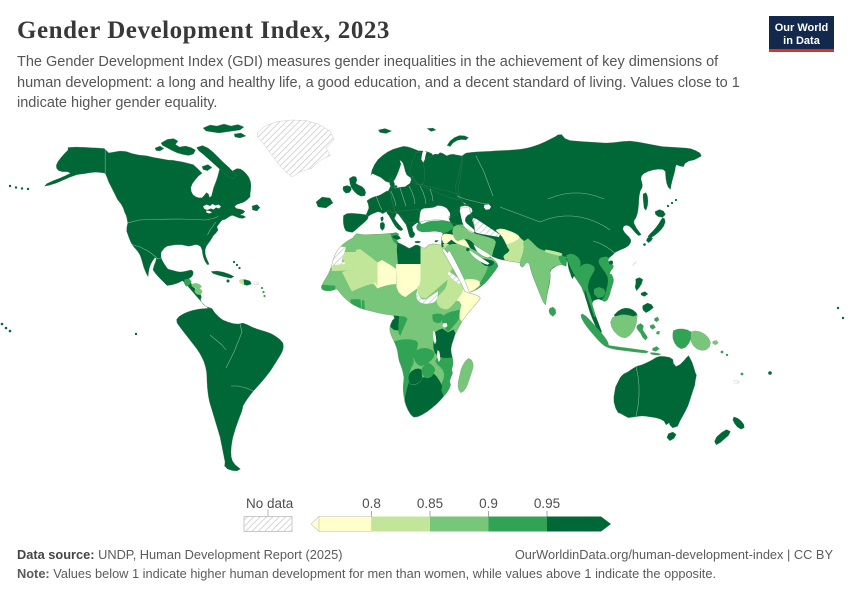 The height and width of the screenshot is (600, 850). What do you see at coordinates (547, 503) in the screenshot?
I see `svg-text: 0.95` at bounding box center [547, 503].